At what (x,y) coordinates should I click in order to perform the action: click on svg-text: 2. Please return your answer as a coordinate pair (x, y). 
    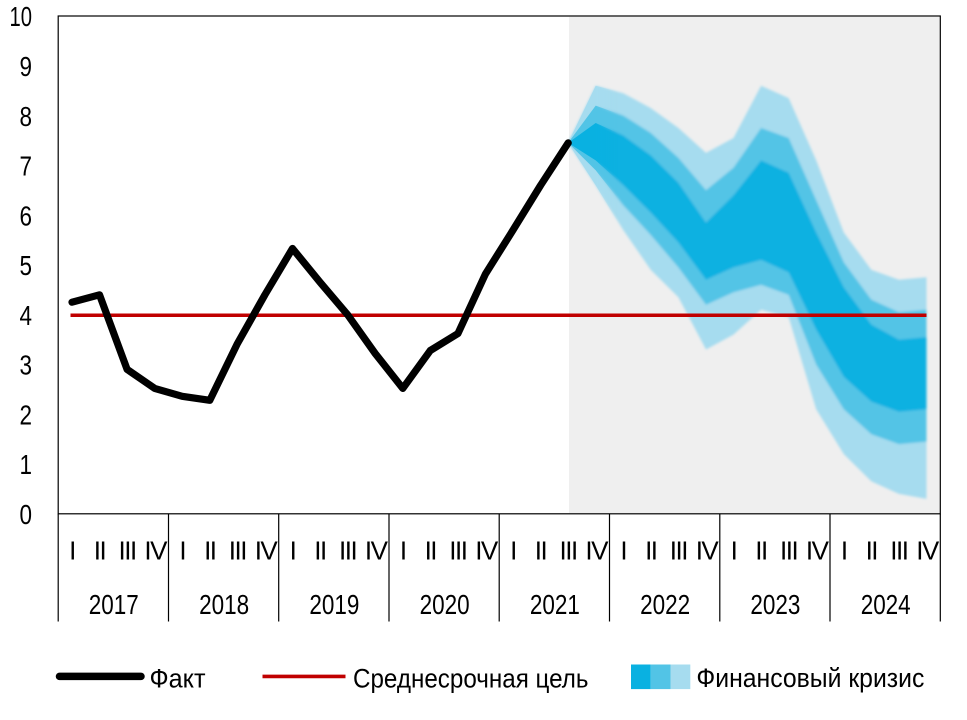
    Looking at the image, I should click on (26, 415).